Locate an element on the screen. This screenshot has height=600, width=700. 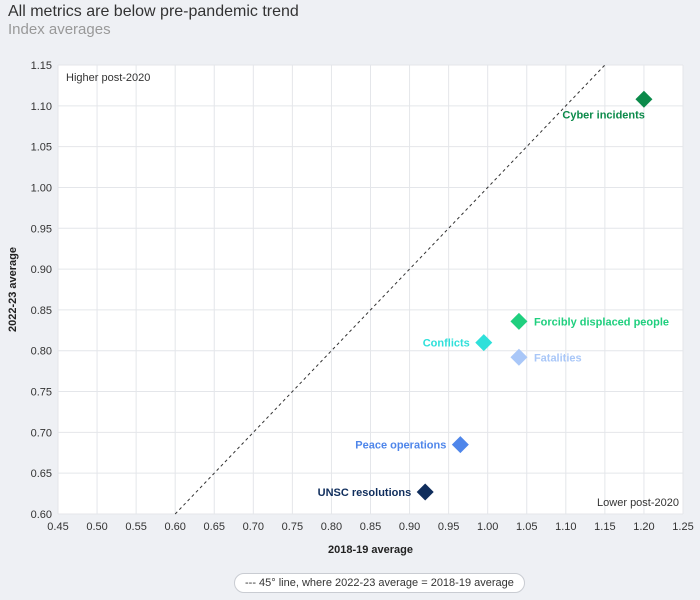
x-axis-label: 2018-19 average is located at coordinates (370, 550).